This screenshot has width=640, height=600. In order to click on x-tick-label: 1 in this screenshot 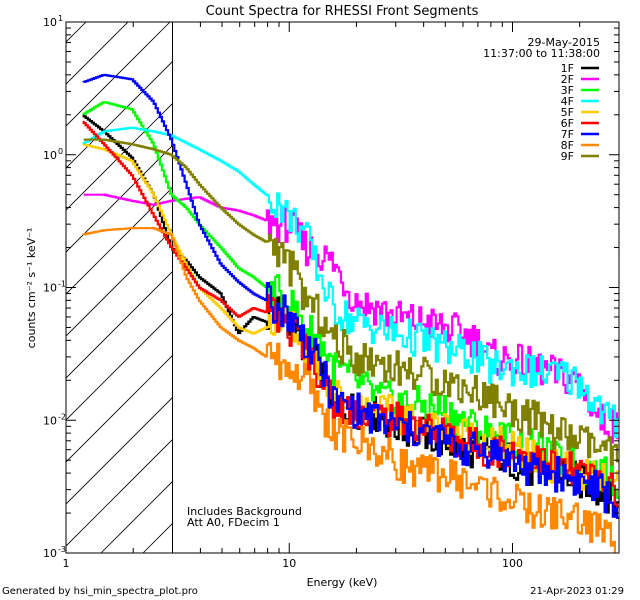, I will do `click(66, 563)`.